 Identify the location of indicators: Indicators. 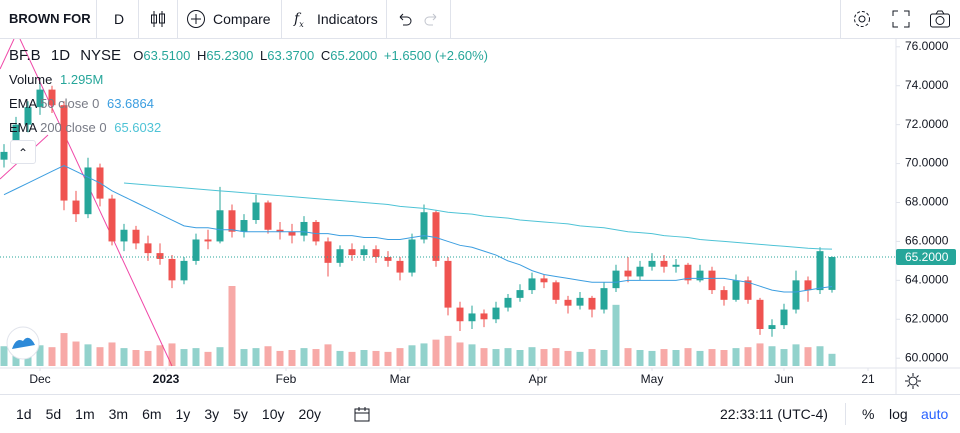
(347, 19).